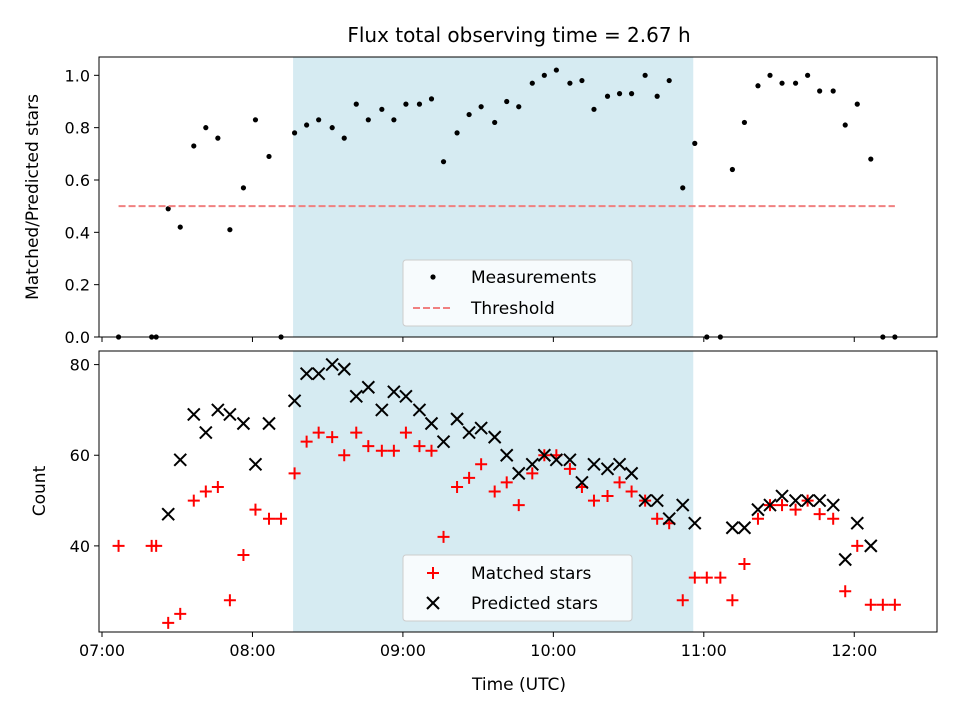  I want to click on ratio-y-axis-label: Matched/Predicted stars, so click(33, 197).